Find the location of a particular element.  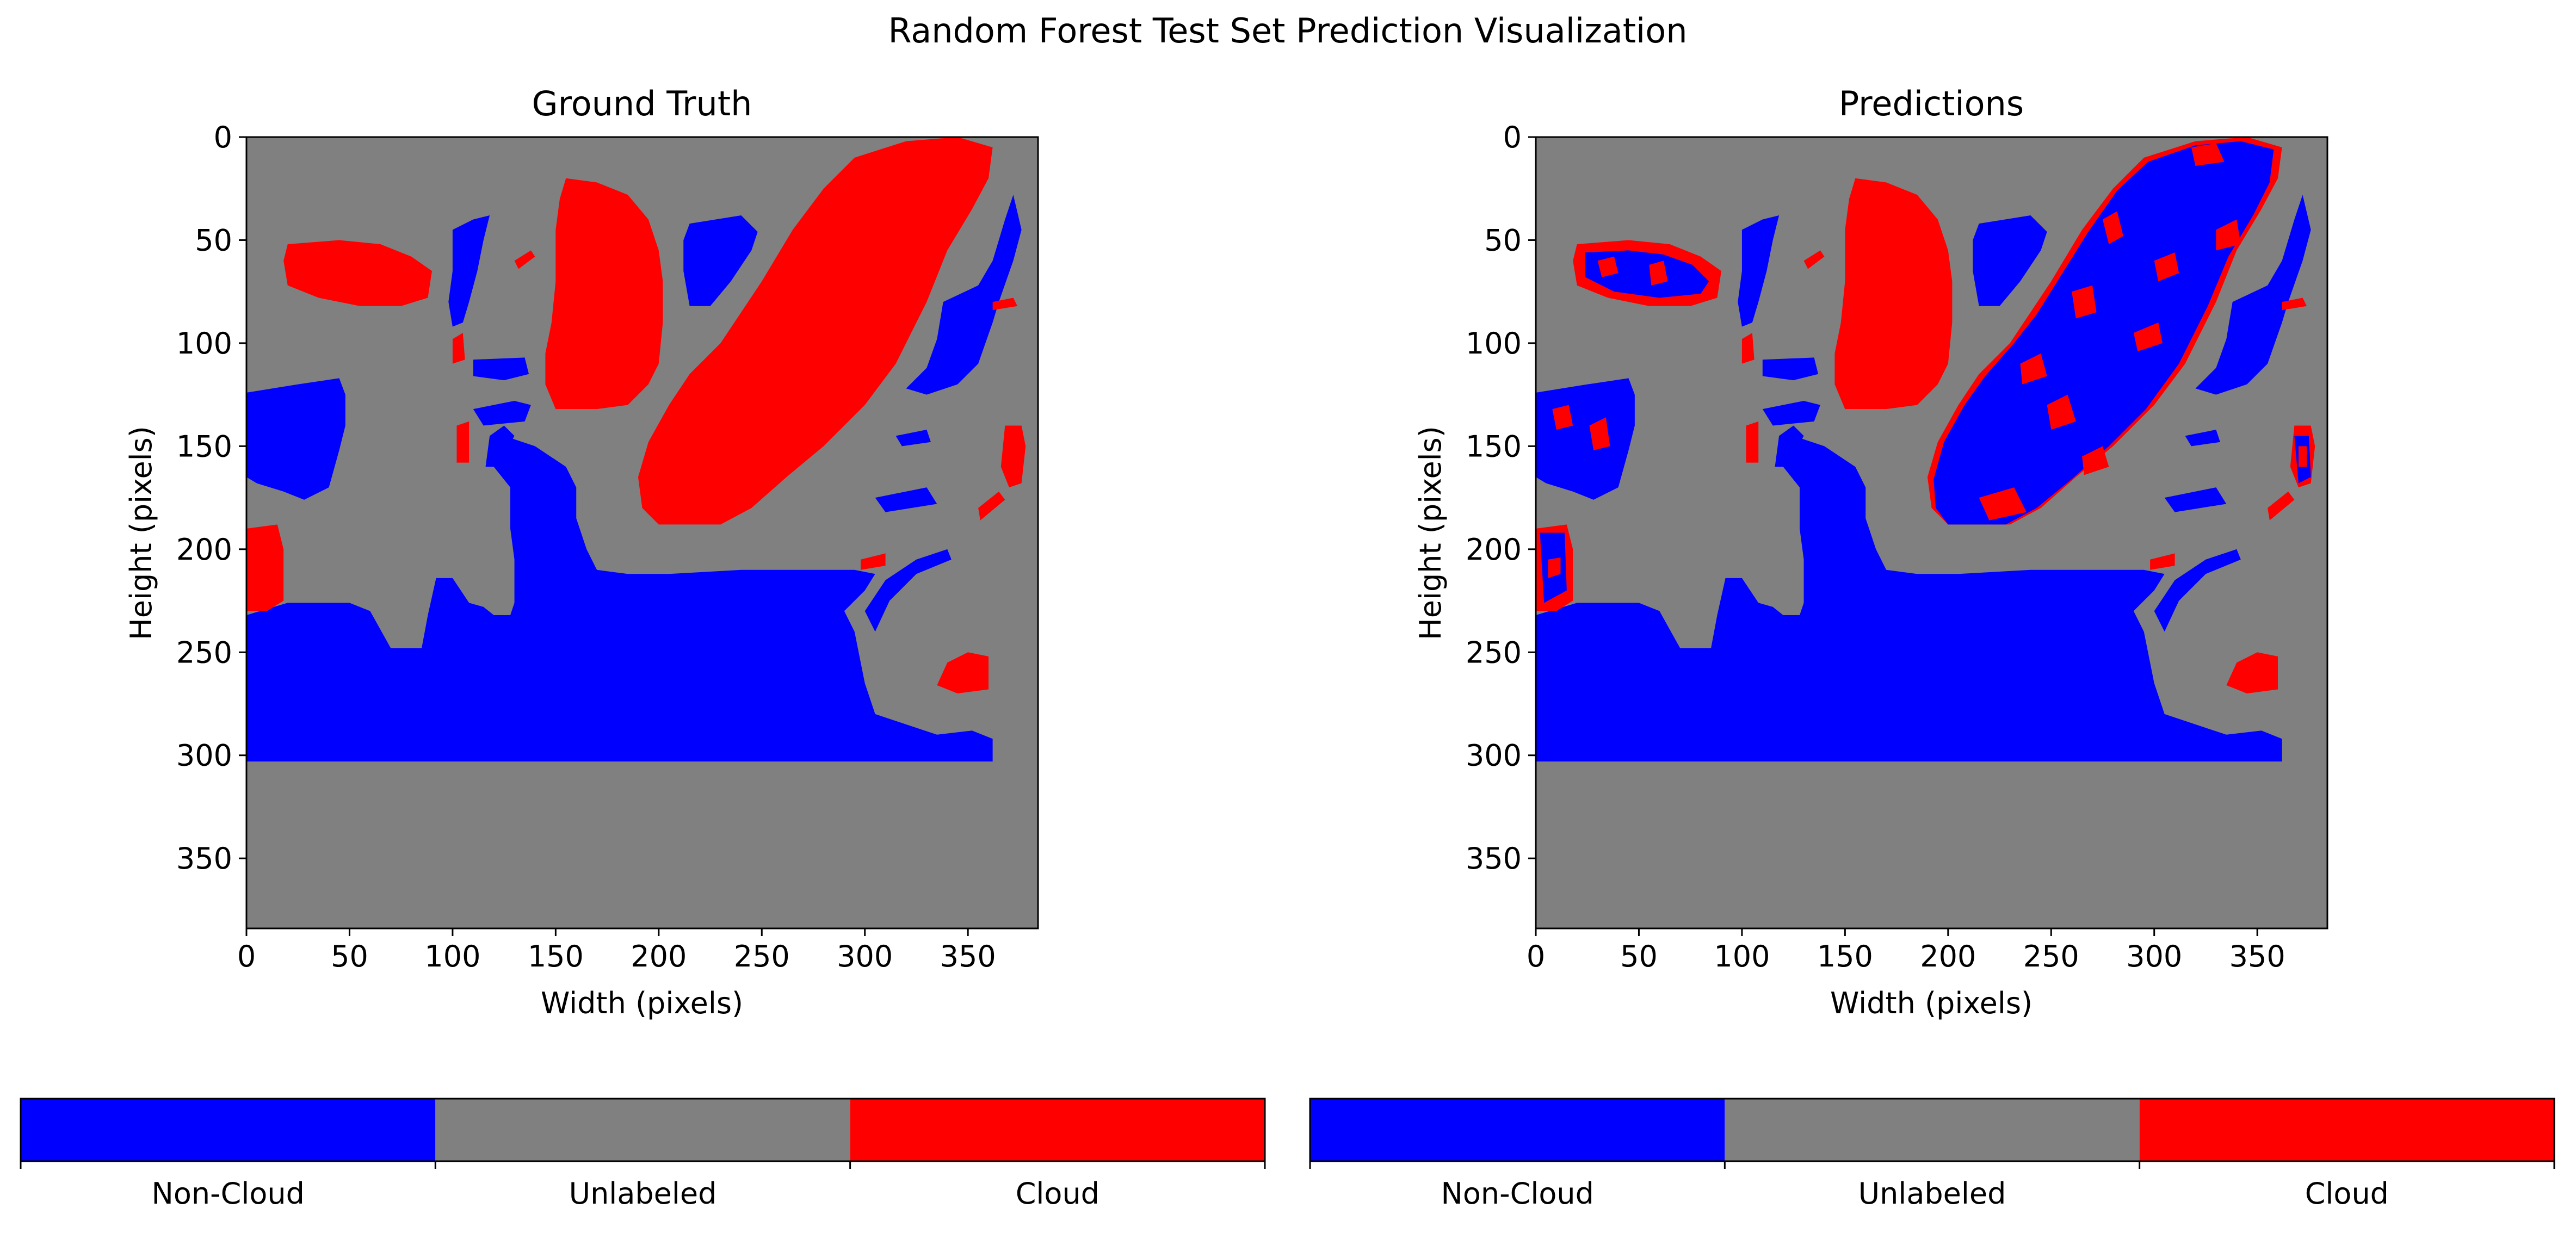

panel-title: Predictions is located at coordinates (1932, 103).